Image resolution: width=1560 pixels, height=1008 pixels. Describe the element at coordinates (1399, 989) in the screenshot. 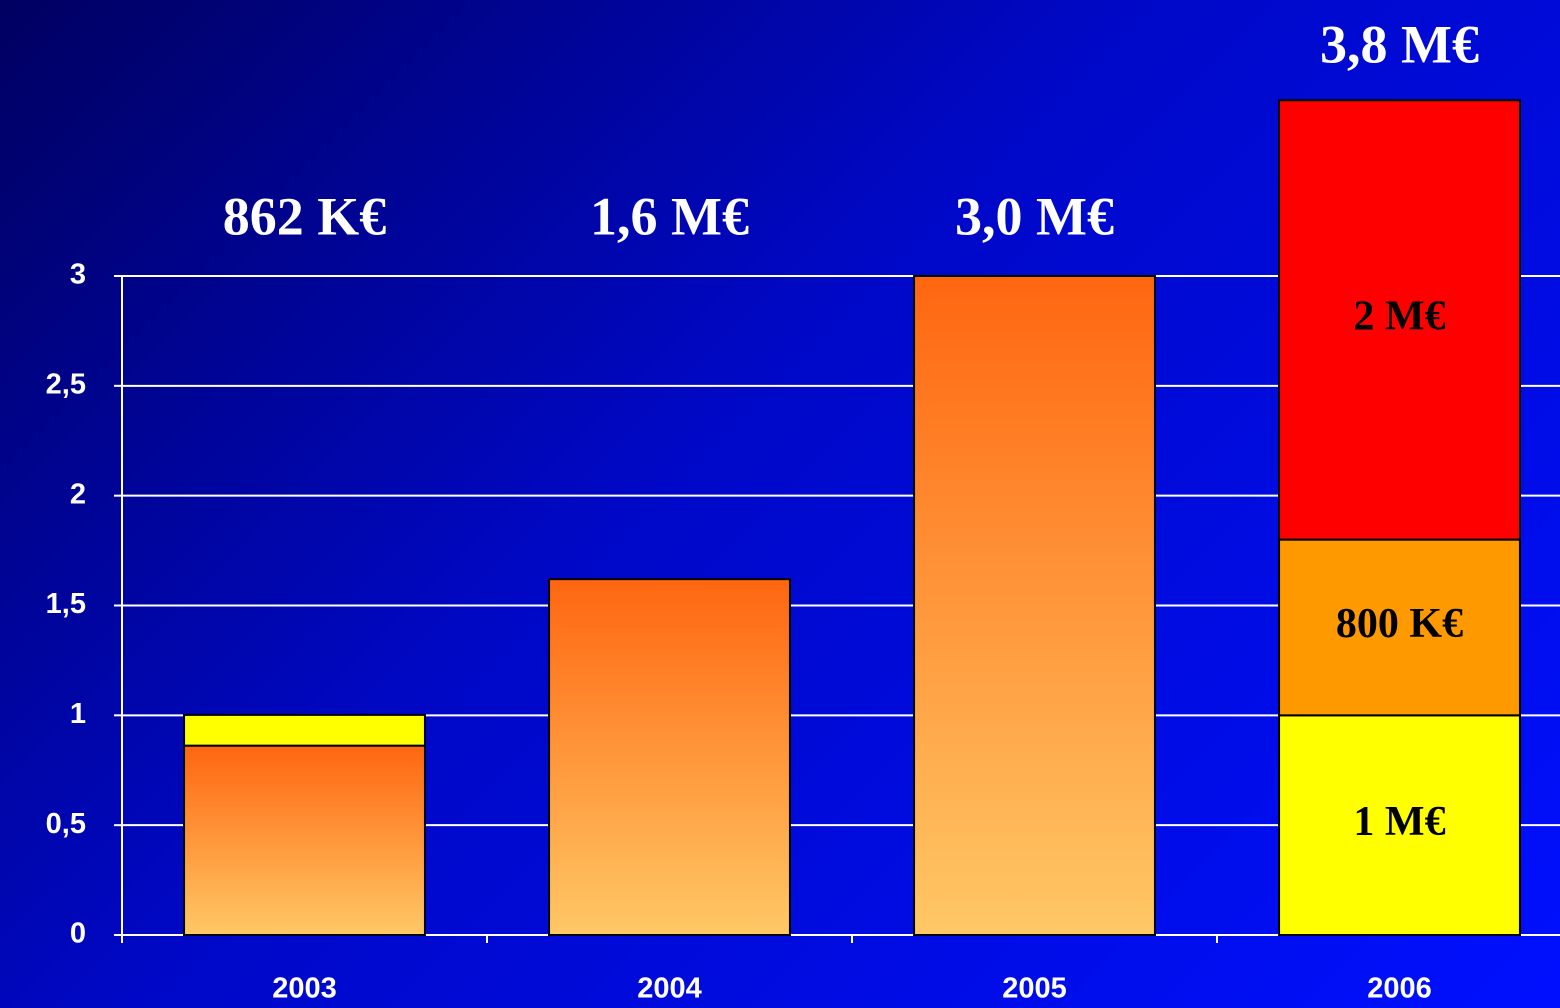

I see `x-tick-label: 2006` at that location.